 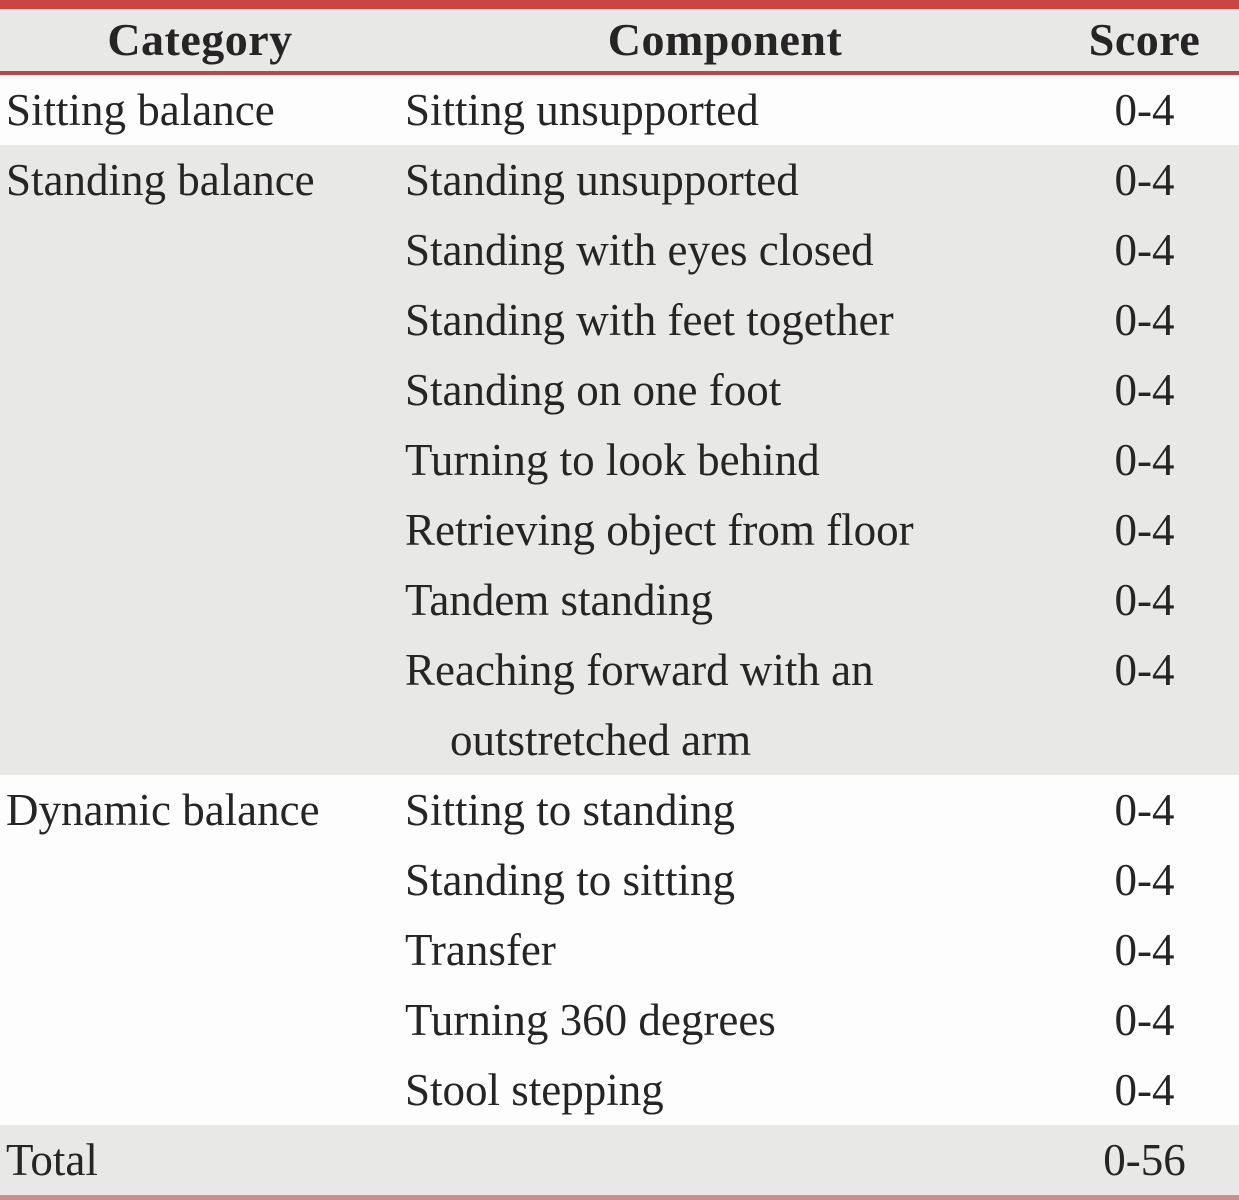 I want to click on component-cell: Standing to sitting, so click(x=725, y=880).